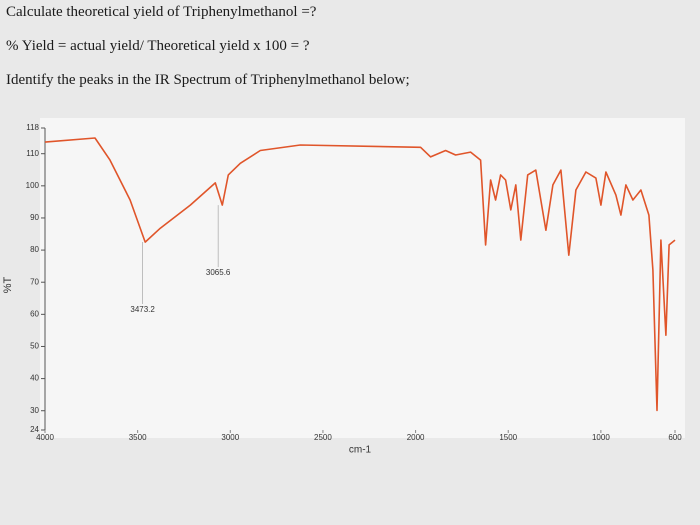  What do you see at coordinates (34, 346) in the screenshot?
I see `y-tick-label: 50` at bounding box center [34, 346].